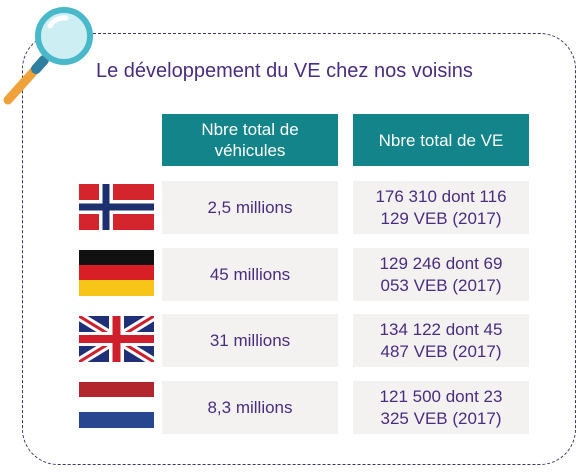 This screenshot has height=472, width=588. Describe the element at coordinates (48, 56) in the screenshot. I see `magnifier-icon` at that location.